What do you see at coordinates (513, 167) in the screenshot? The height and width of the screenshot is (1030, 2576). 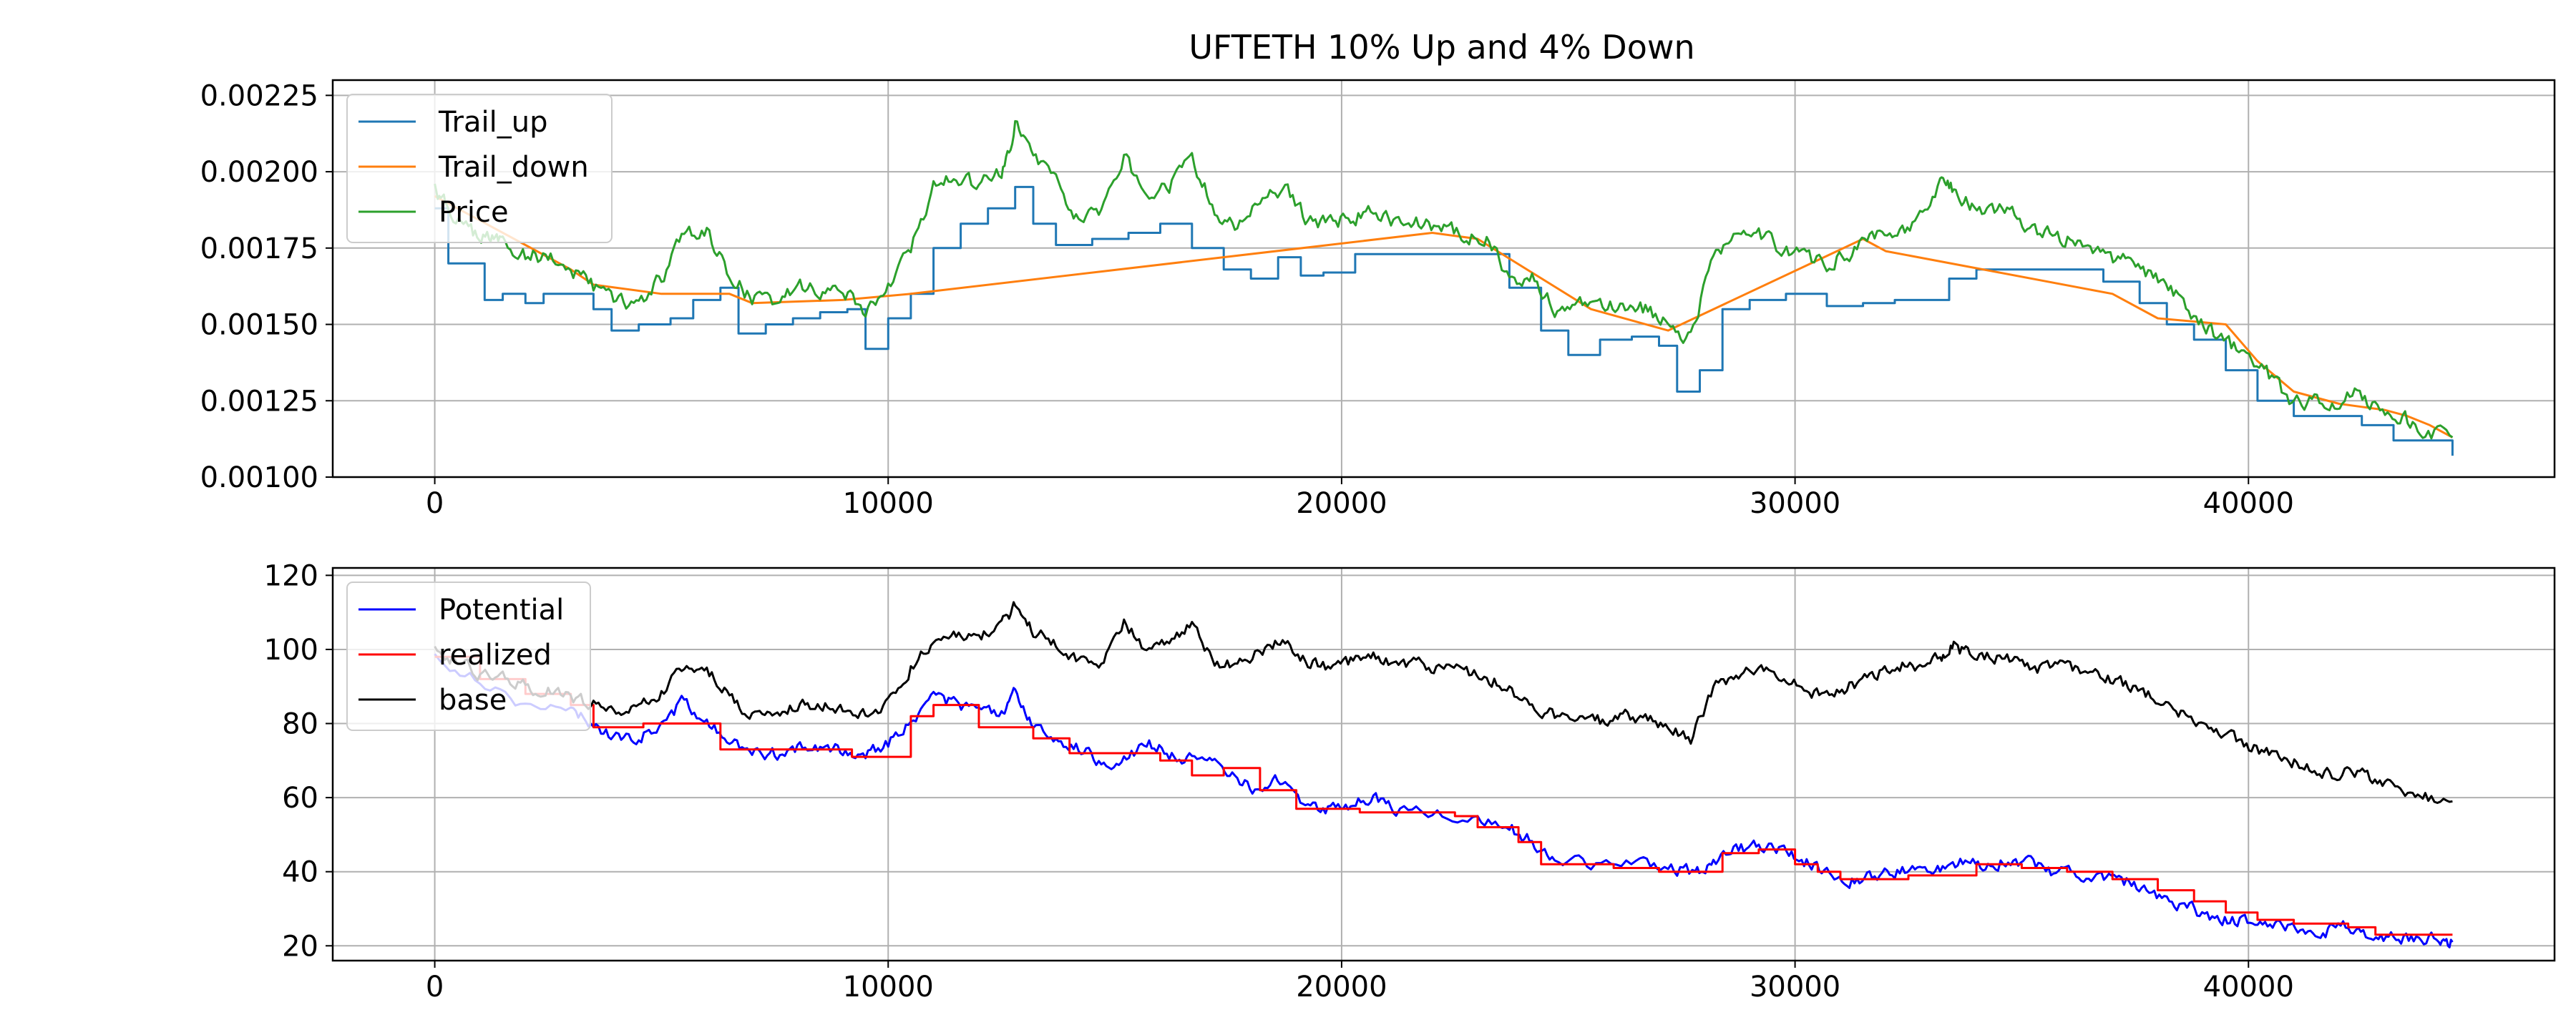 I see `legend-label: Trail_down` at bounding box center [513, 167].